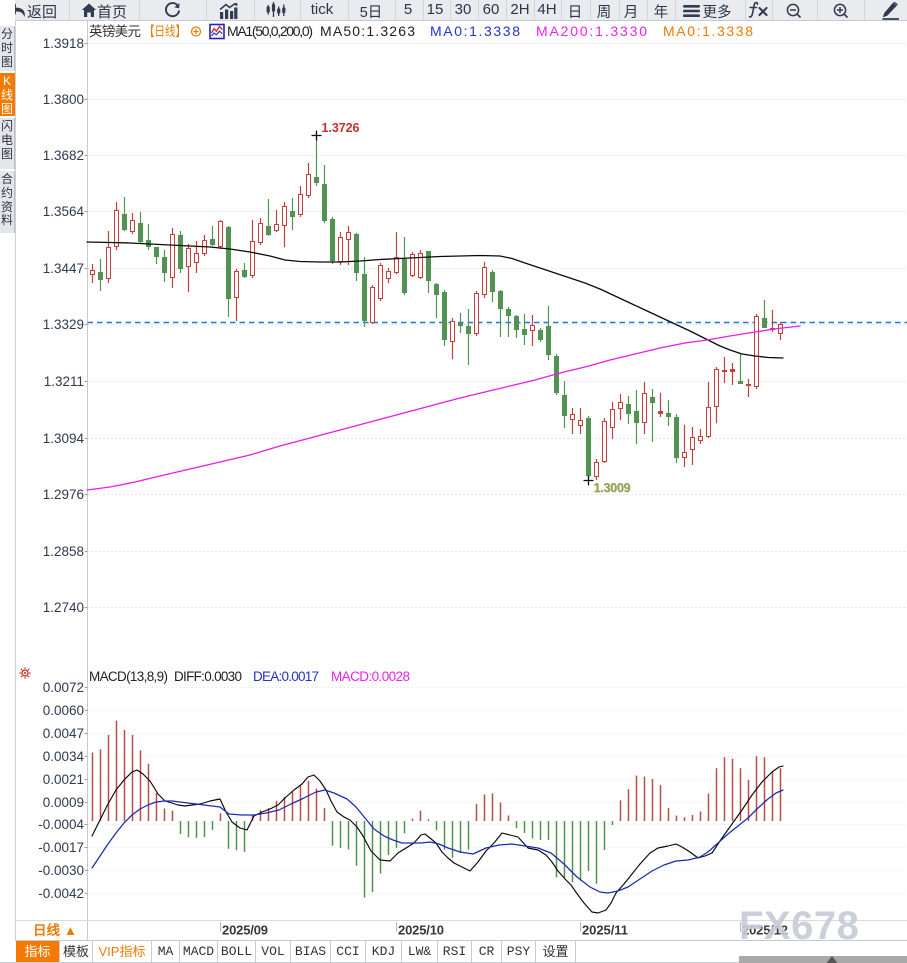 The image size is (907, 963). Describe the element at coordinates (63, 551) in the screenshot. I see `svg-text: 1.2858` at that location.